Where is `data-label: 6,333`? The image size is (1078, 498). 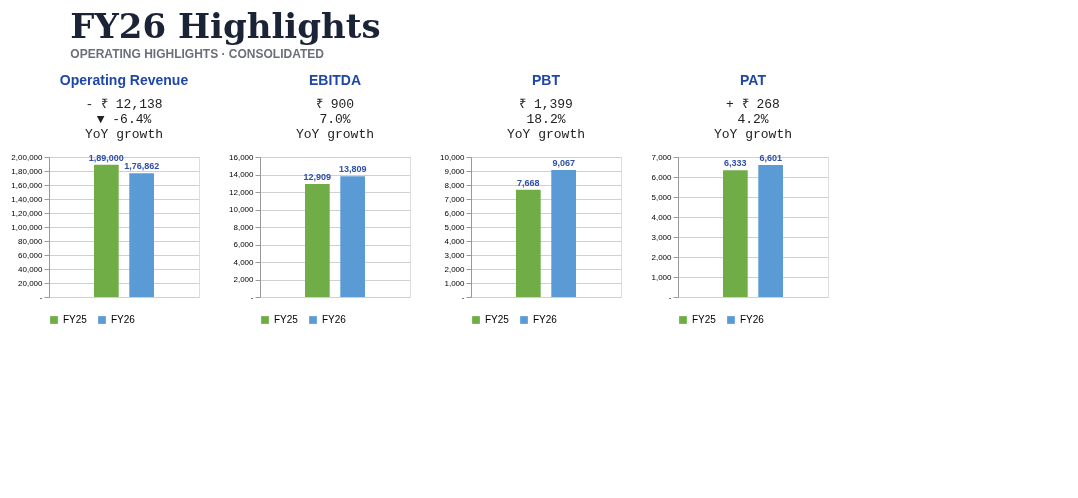
data-label: 6,333 is located at coordinates (735, 163).